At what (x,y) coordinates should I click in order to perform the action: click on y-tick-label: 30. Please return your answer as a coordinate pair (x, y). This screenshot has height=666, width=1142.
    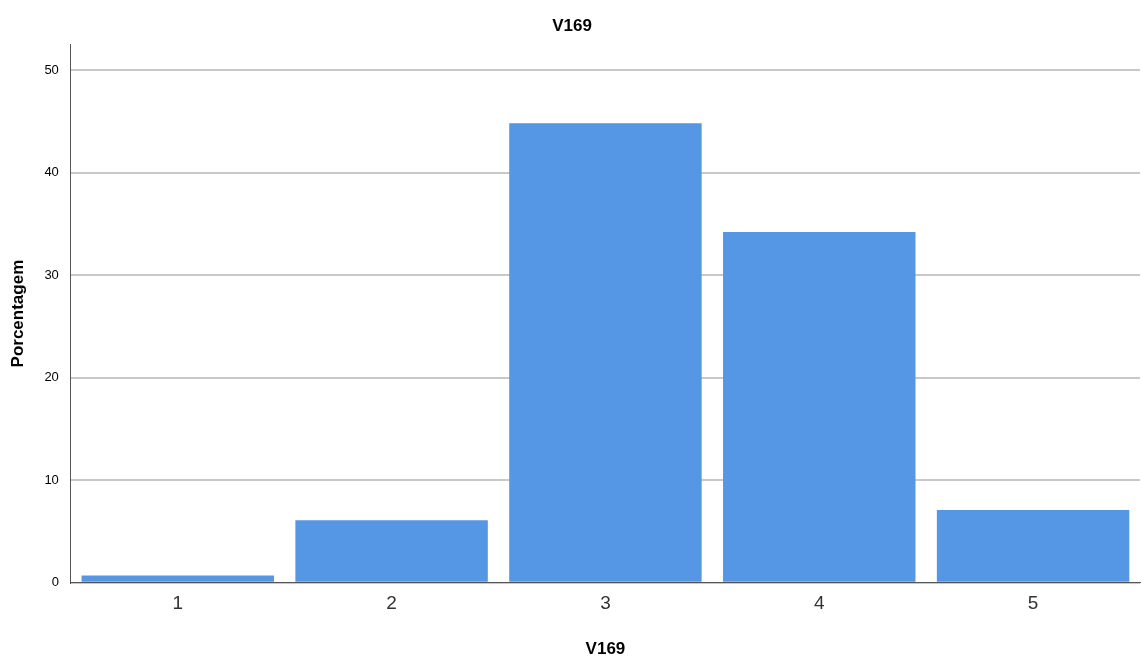
    Looking at the image, I should click on (51, 274).